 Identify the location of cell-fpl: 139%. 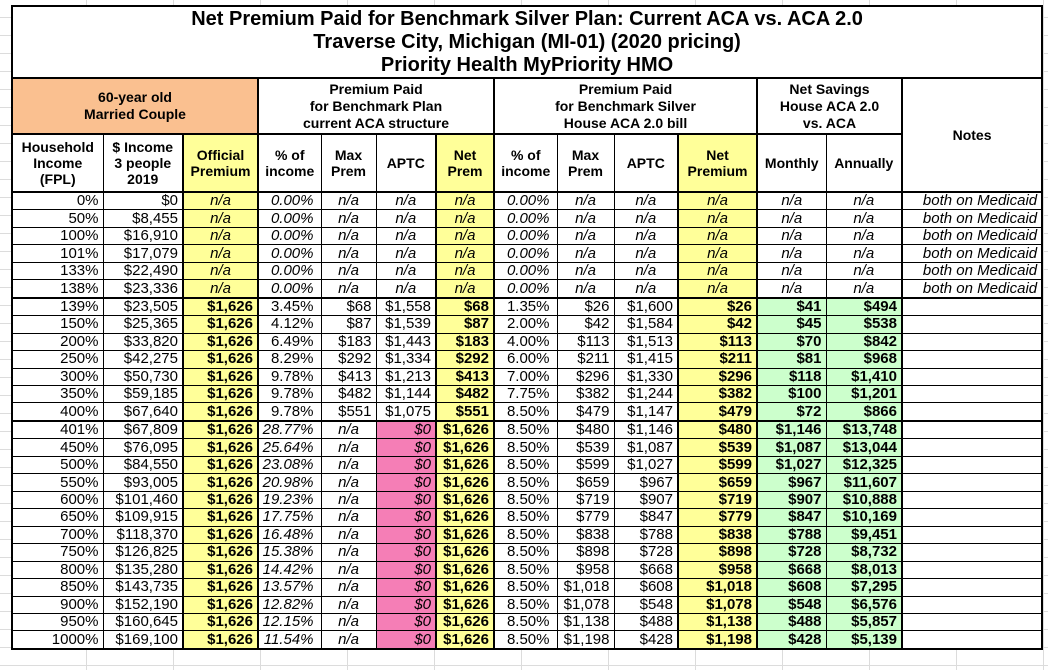
(57, 306).